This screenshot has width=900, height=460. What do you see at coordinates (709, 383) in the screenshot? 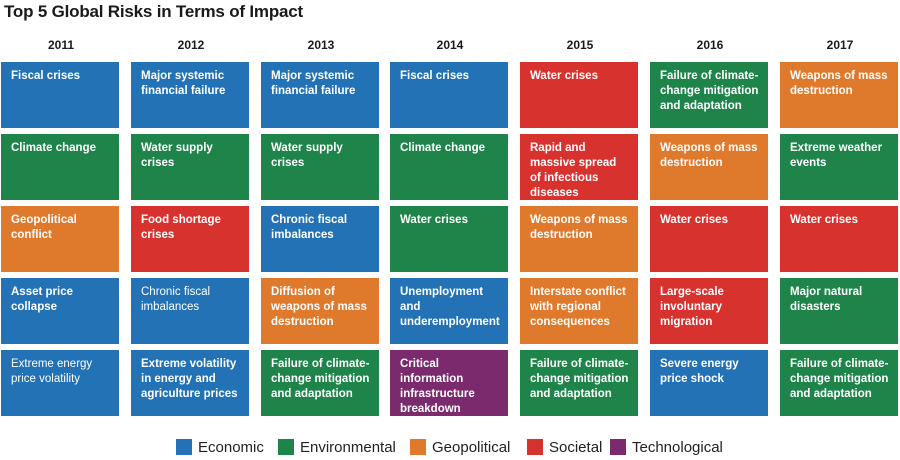
I see `risk-cell-2016-rank-5: Severe energy price shock` at bounding box center [709, 383].